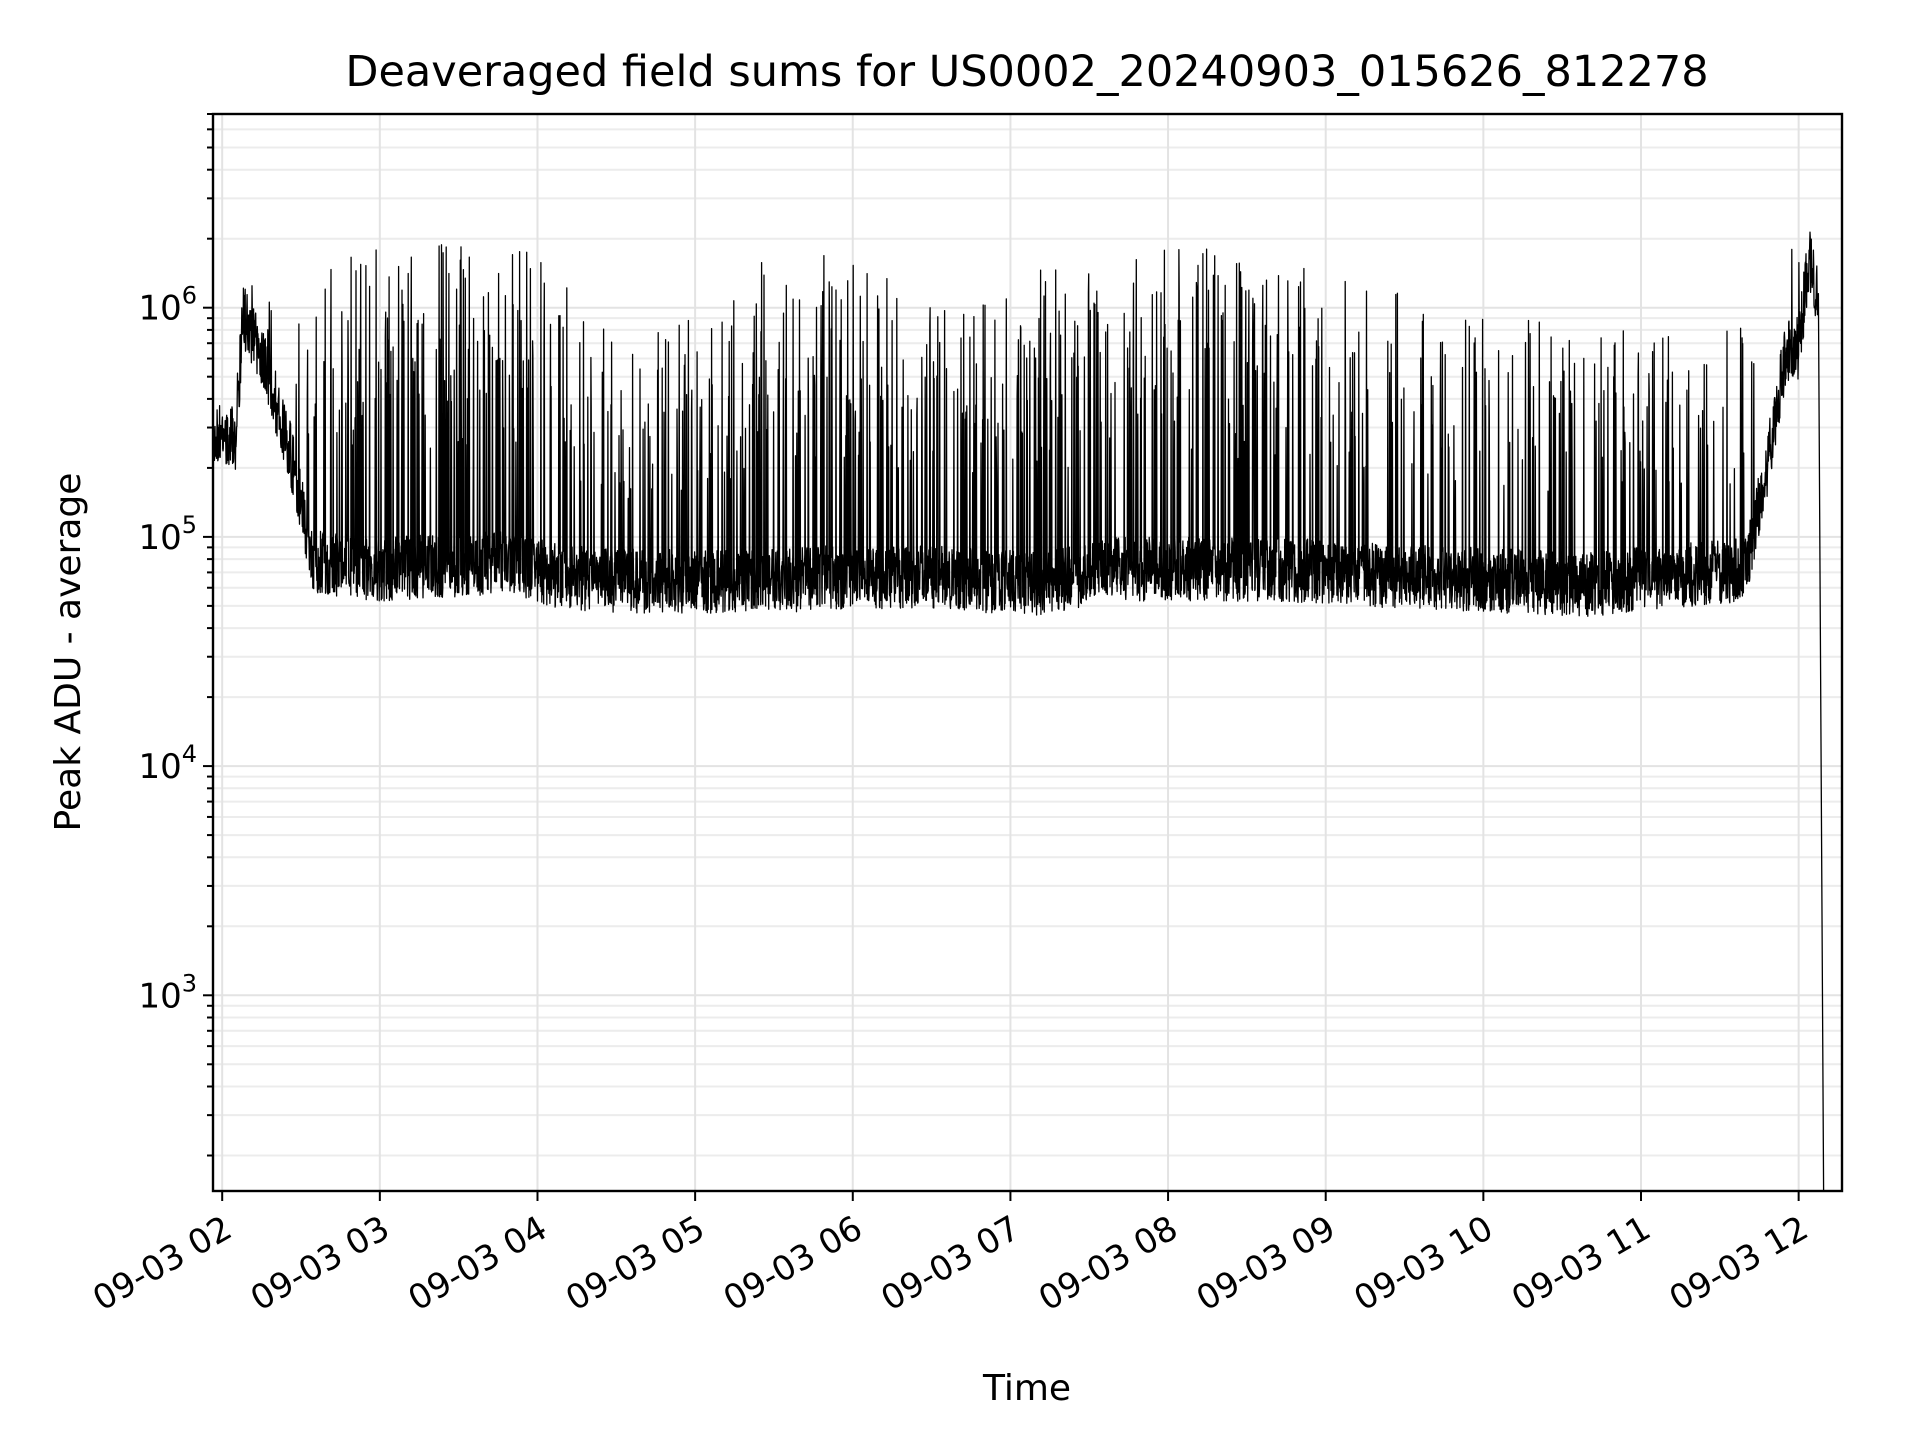  What do you see at coordinates (793, 1263) in the screenshot?
I see `x-tick-label: 09-03 06` at bounding box center [793, 1263].